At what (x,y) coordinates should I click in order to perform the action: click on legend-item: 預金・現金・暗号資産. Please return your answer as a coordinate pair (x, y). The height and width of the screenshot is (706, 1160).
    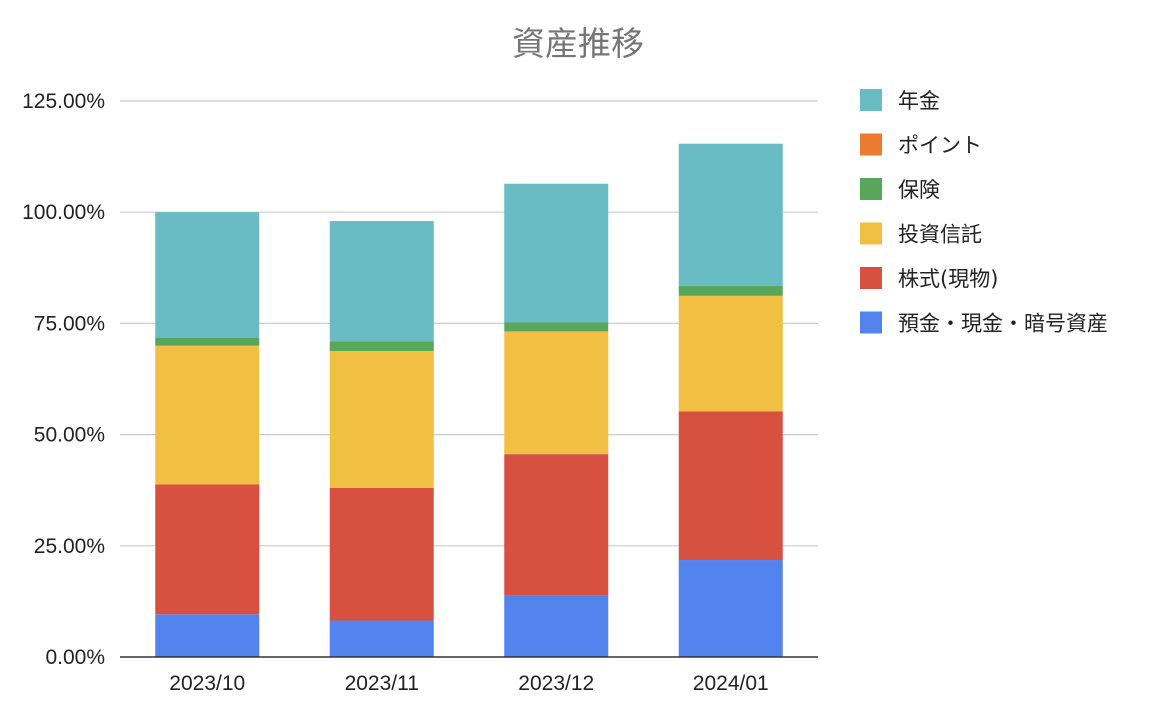
    Looking at the image, I should click on (984, 323).